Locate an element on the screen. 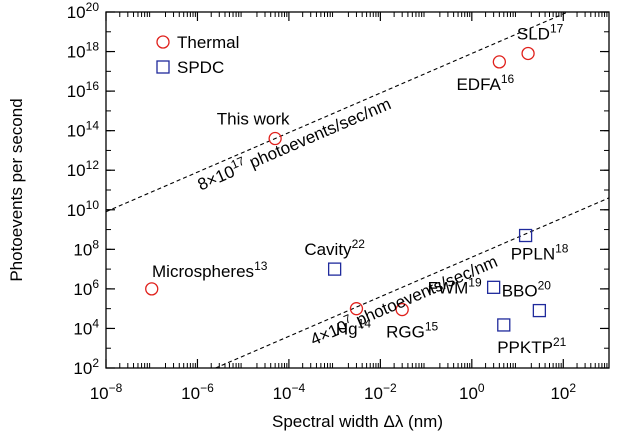 The width and height of the screenshot is (622, 435). point-label: Cavity22 is located at coordinates (334, 248).